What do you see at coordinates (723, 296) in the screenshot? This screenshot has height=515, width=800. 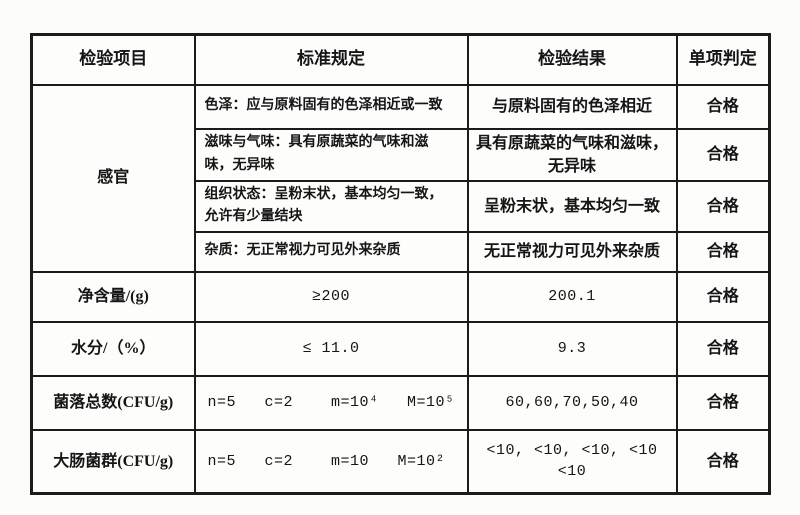 I see `cell-net-content-verdict: 合格` at bounding box center [723, 296].